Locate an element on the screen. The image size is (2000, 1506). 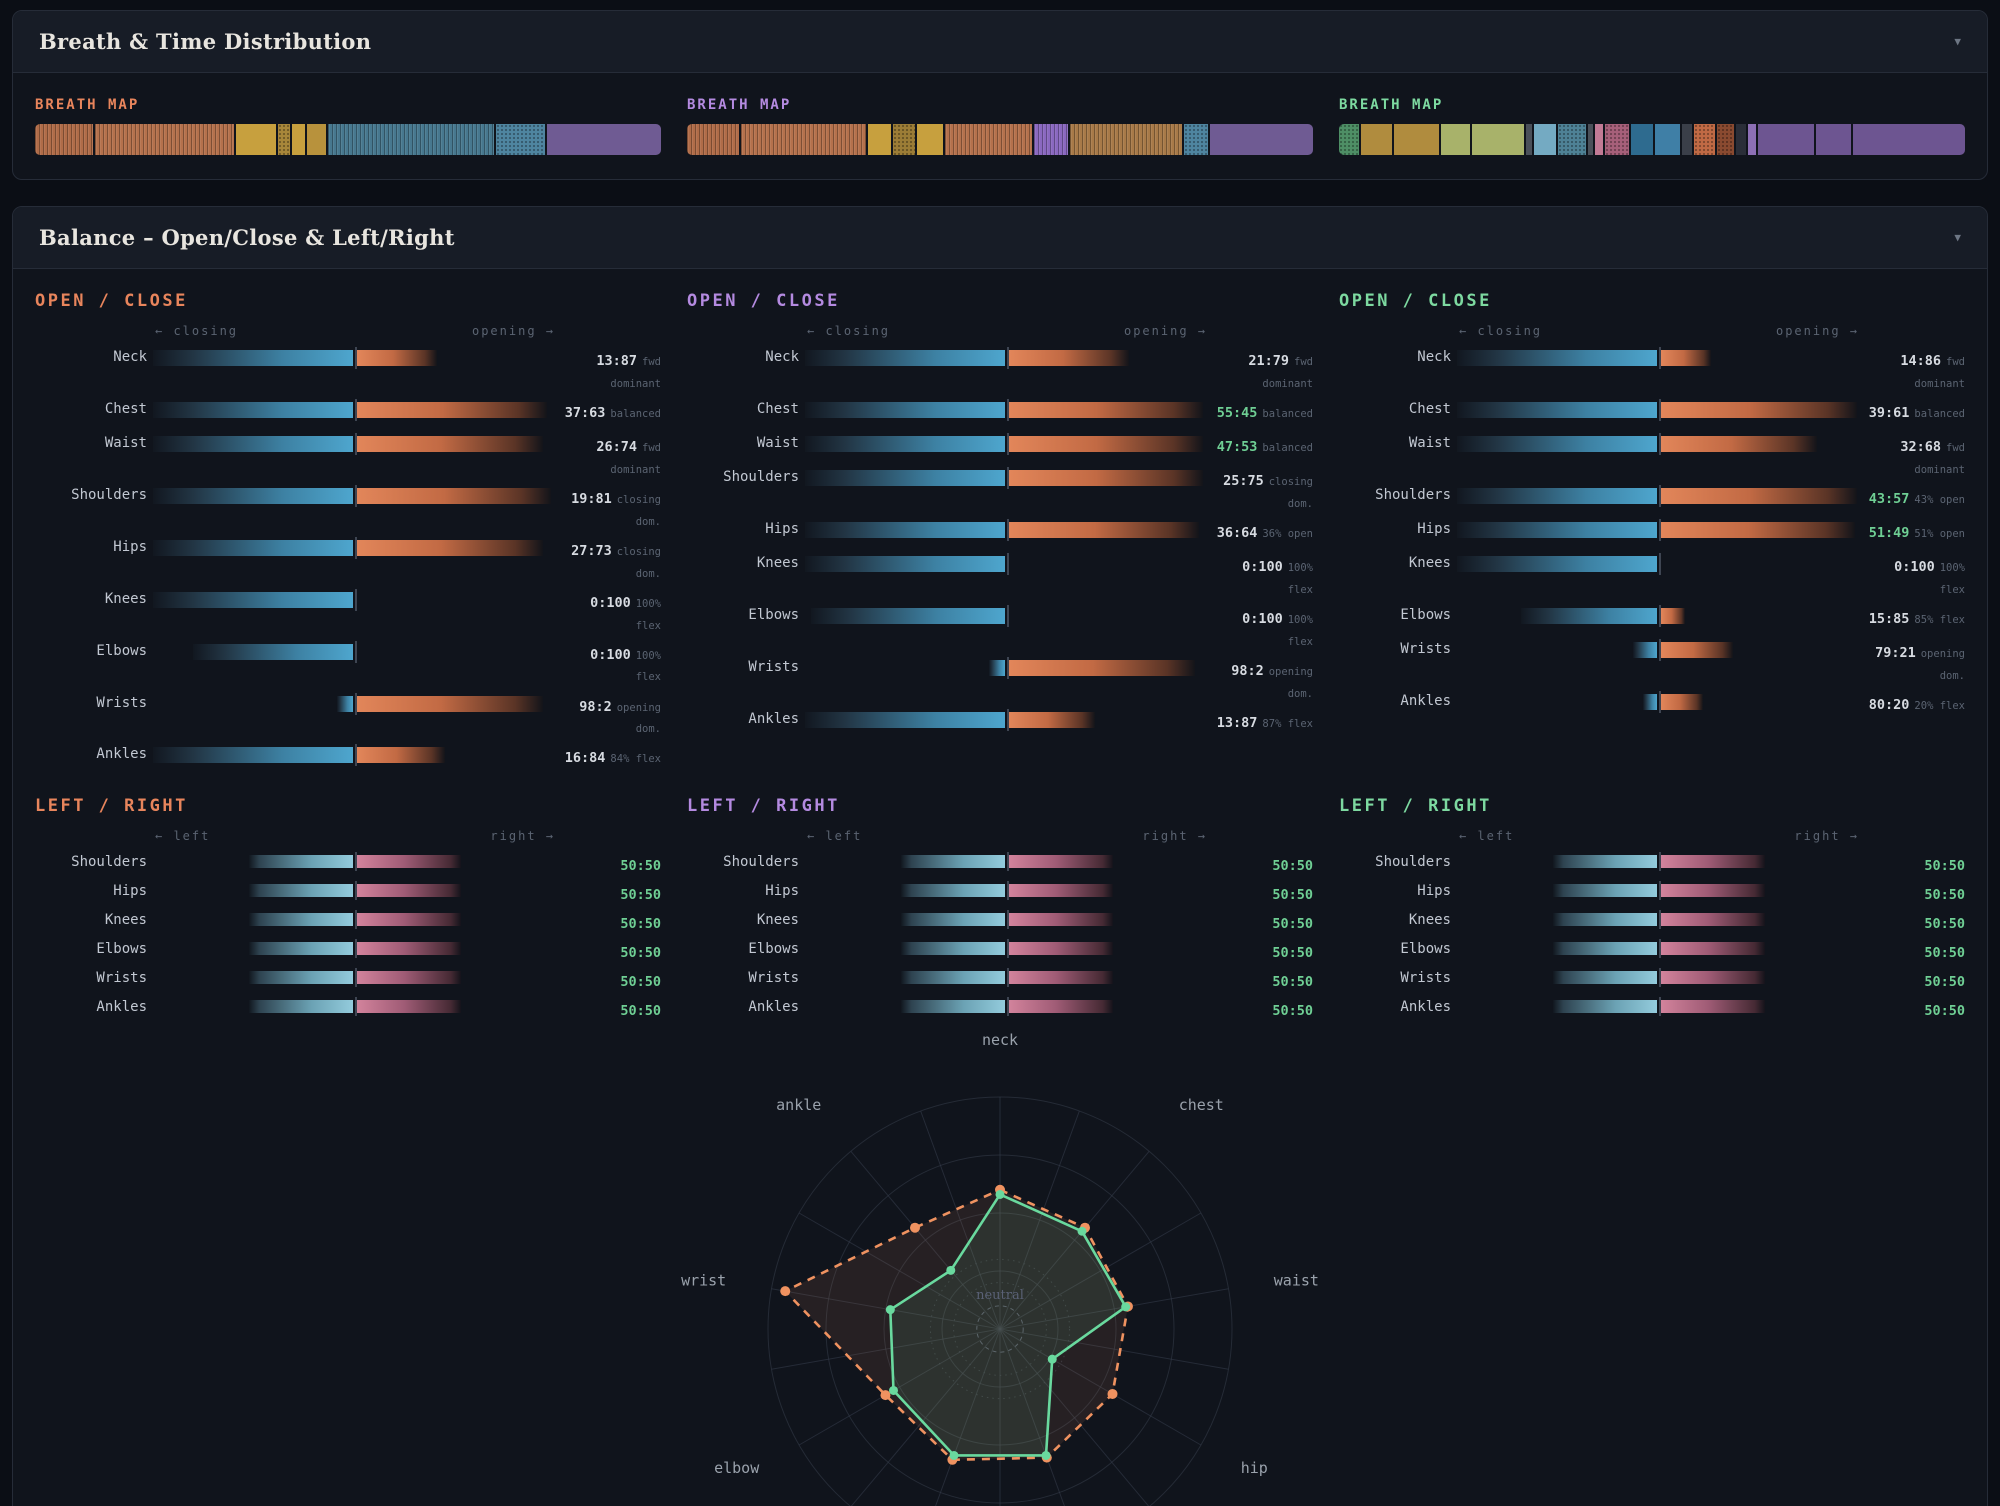
ratio-caption: 84% flex is located at coordinates (635, 759).